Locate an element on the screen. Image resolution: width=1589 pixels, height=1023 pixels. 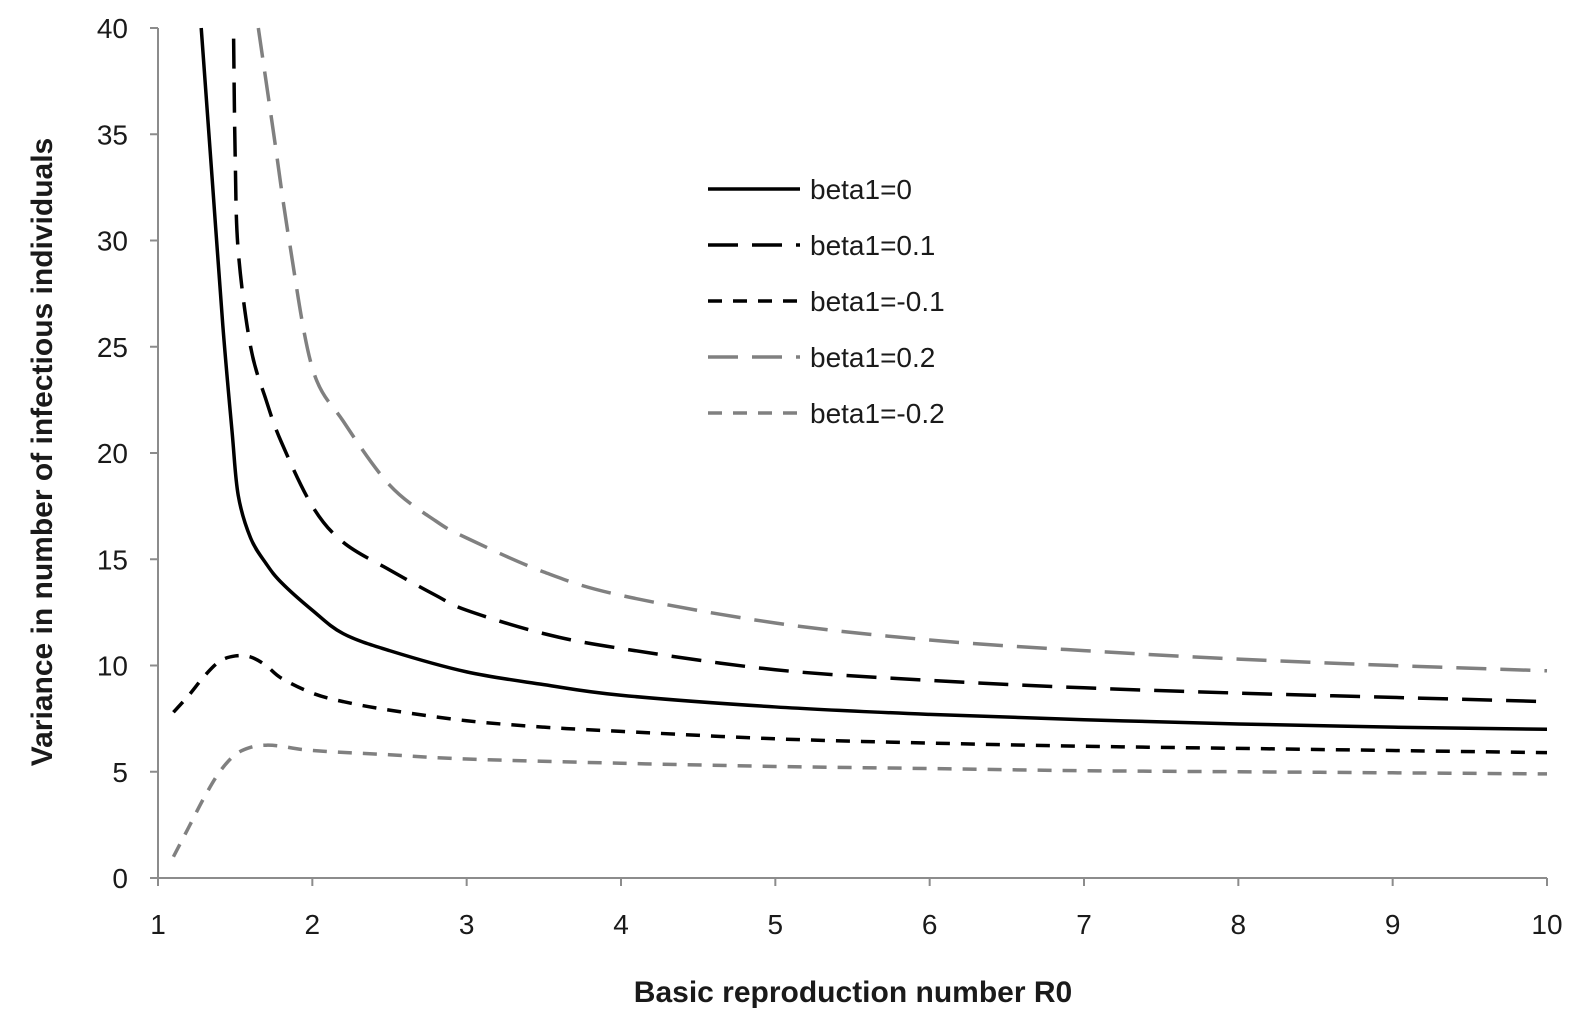
x-tick-label: 3 is located at coordinates (467, 924).